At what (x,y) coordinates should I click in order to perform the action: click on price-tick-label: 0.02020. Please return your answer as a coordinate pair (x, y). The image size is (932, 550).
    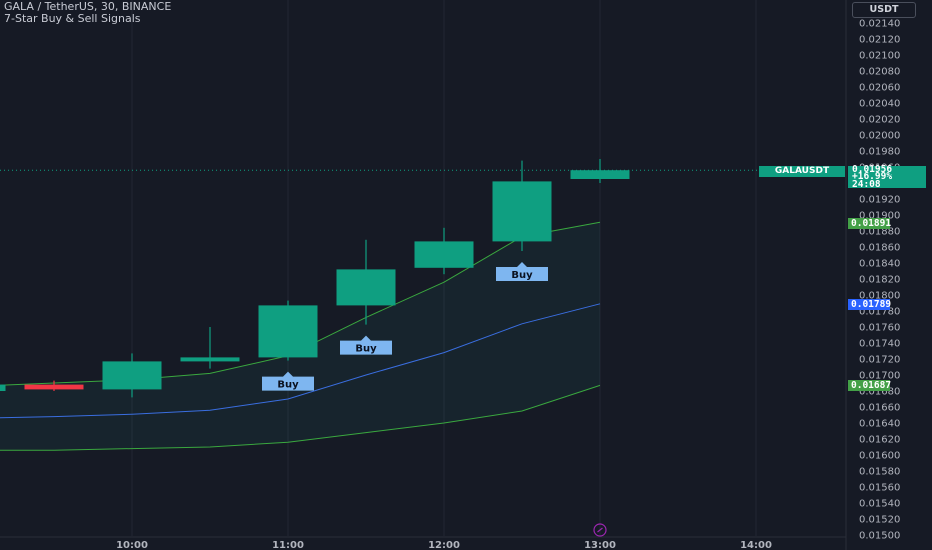
    Looking at the image, I should click on (879, 120).